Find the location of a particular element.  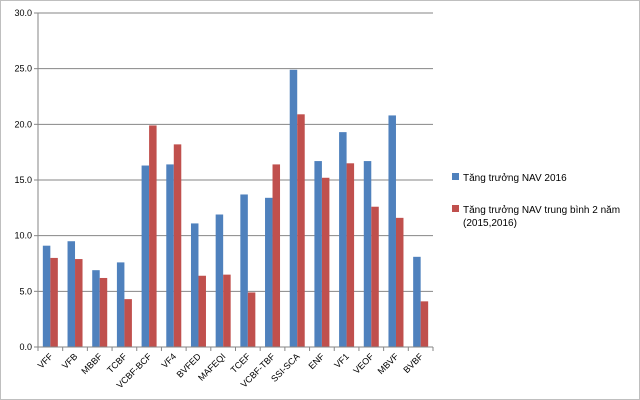

legend-swatch-nav-2016 is located at coordinates (455, 176).